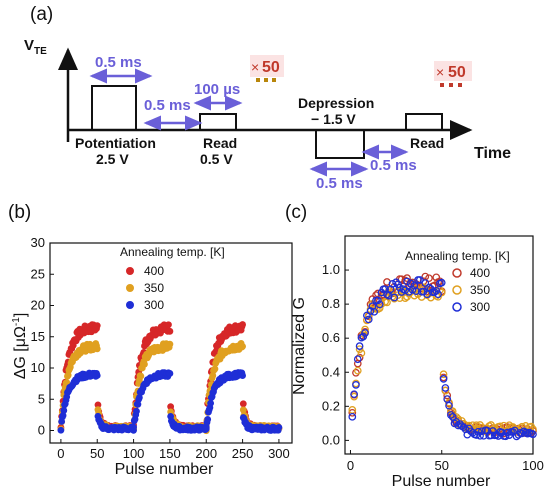  I want to click on panel-c-legend-label: 350, so click(480, 290).